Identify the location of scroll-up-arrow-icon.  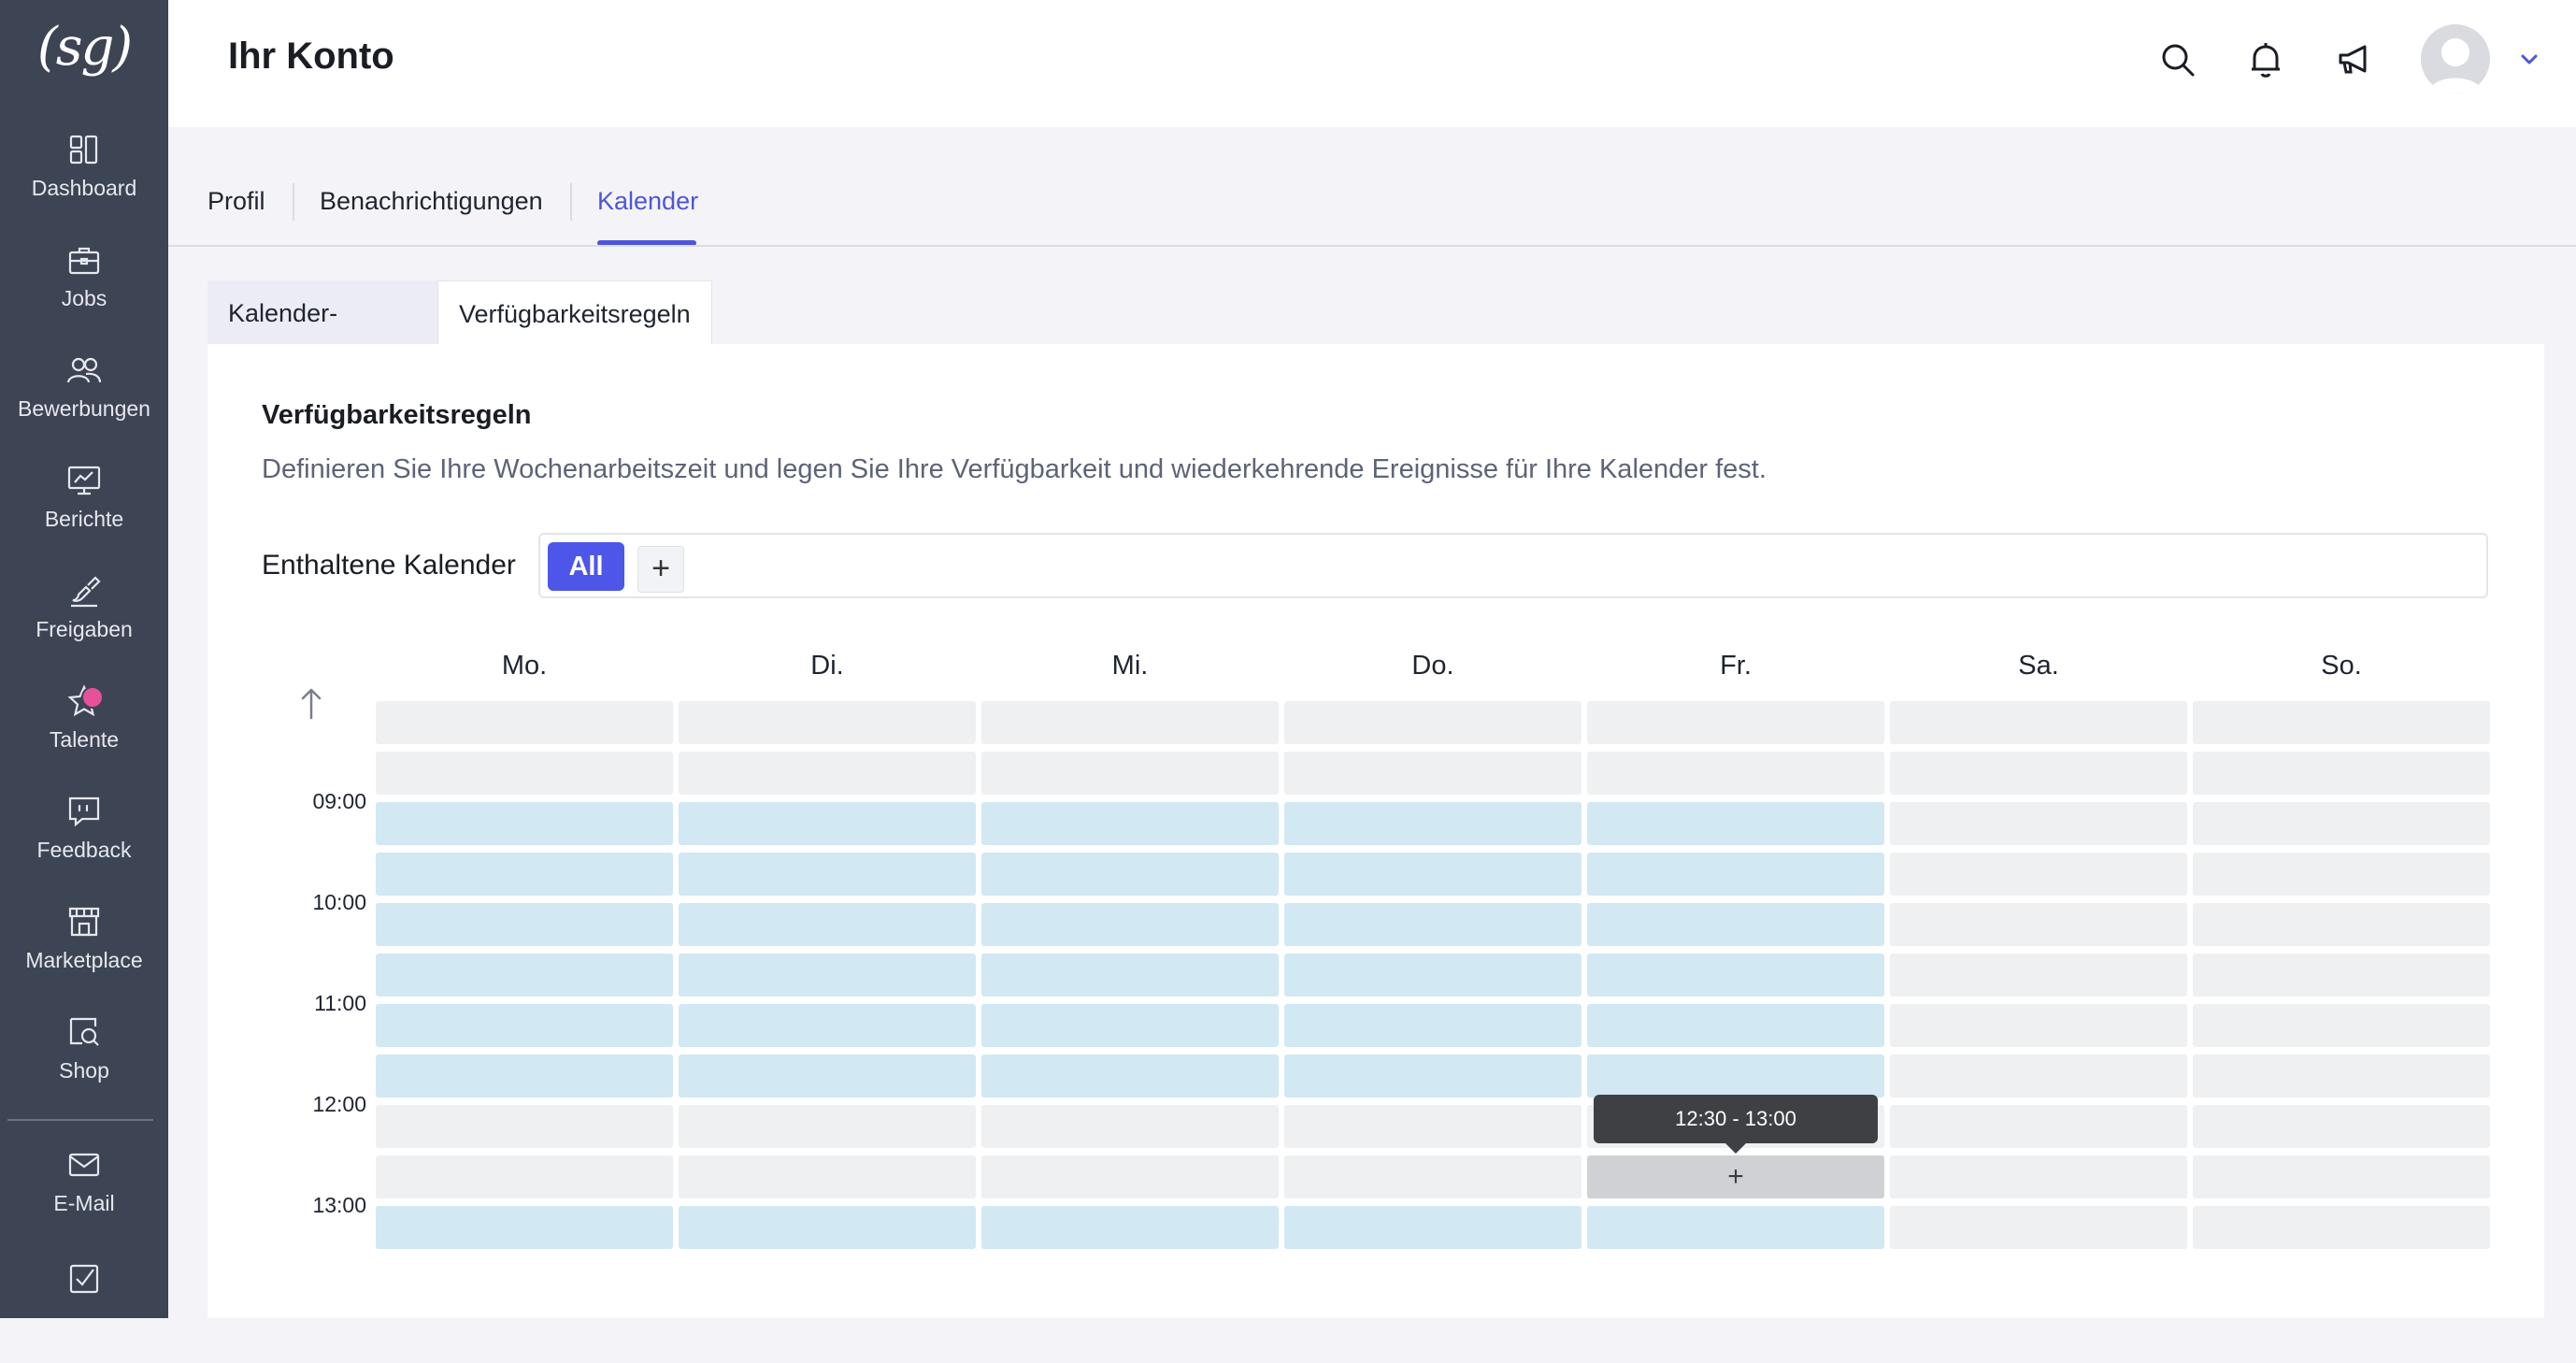
(311, 703).